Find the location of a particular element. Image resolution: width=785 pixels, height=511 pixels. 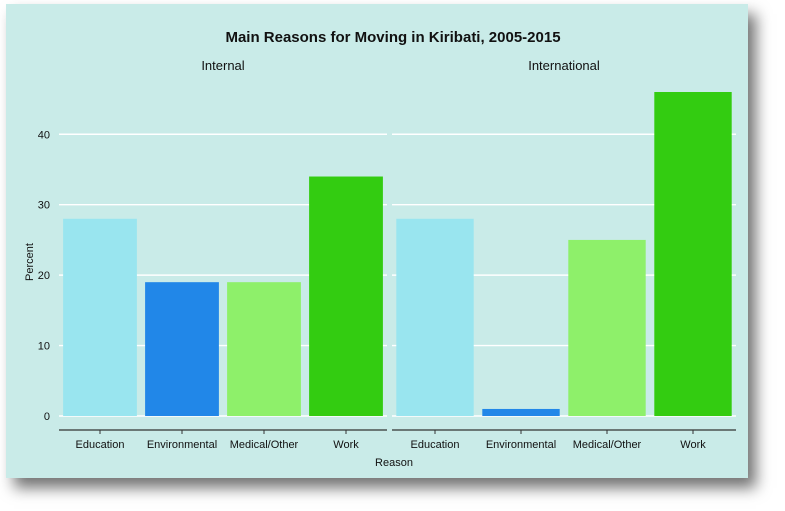

y-tick-label: 0 is located at coordinates (47, 417).